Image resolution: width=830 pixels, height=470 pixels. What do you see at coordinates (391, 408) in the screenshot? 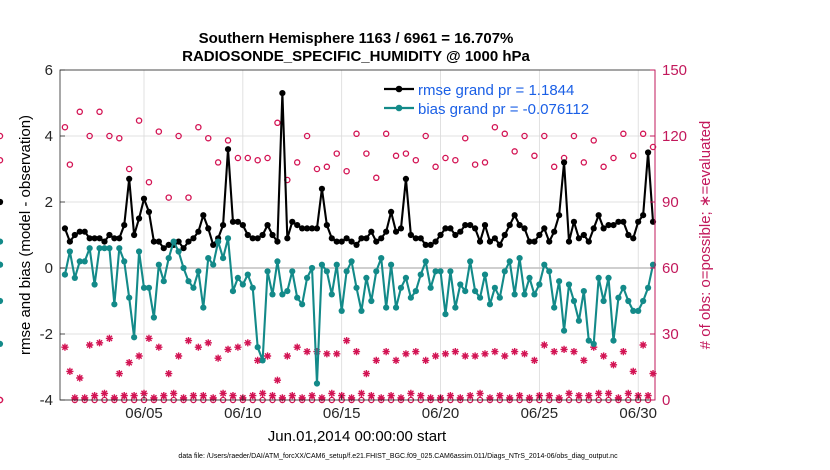
I see `x-axis-ticks: 06/05 06/10 06/15 06/20 06/25 06/30` at bounding box center [391, 408].